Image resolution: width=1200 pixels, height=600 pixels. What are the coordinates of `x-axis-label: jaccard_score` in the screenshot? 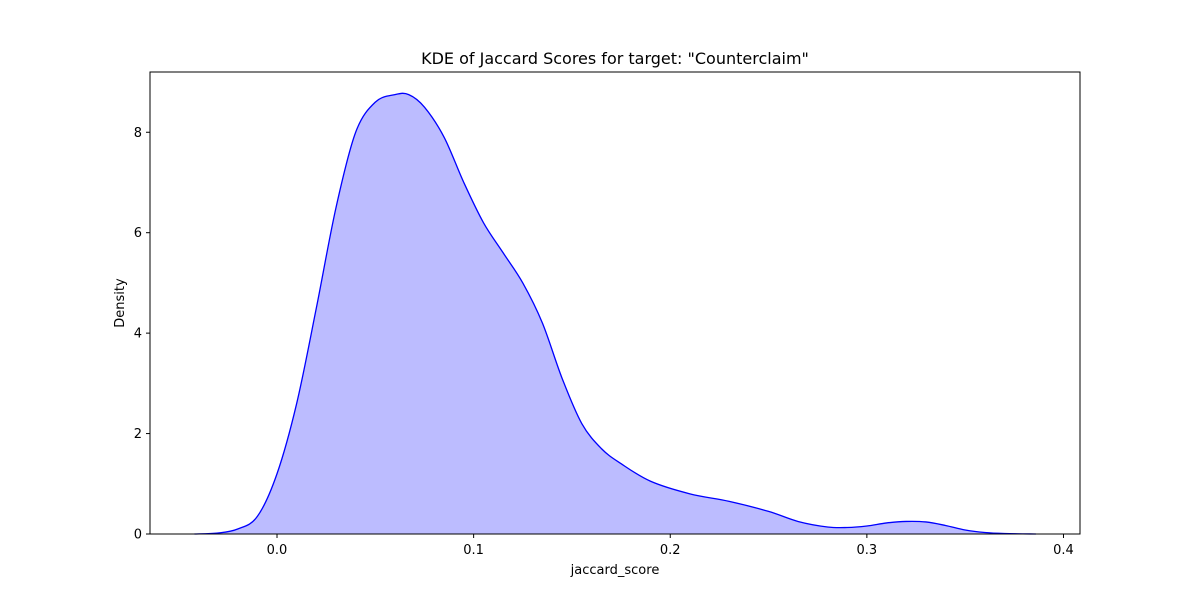 It's located at (615, 570).